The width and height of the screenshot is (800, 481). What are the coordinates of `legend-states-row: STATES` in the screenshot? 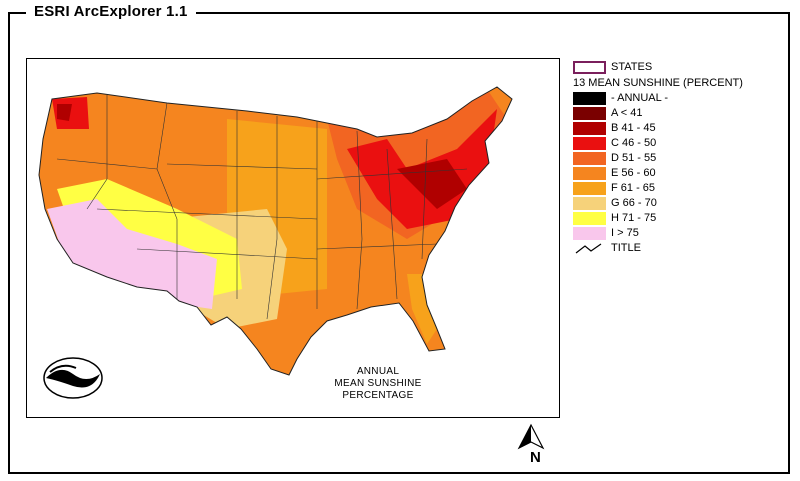 It's located at (678, 67).